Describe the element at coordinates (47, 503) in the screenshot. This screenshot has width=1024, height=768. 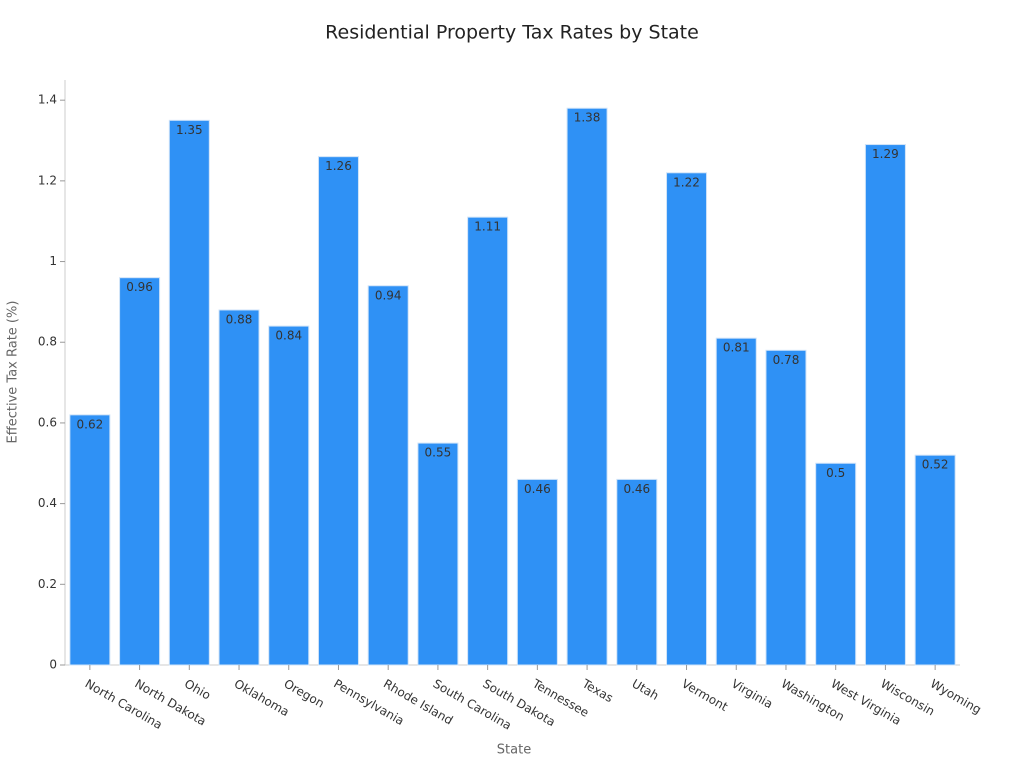
I see `y-tick-label: 0.4` at that location.